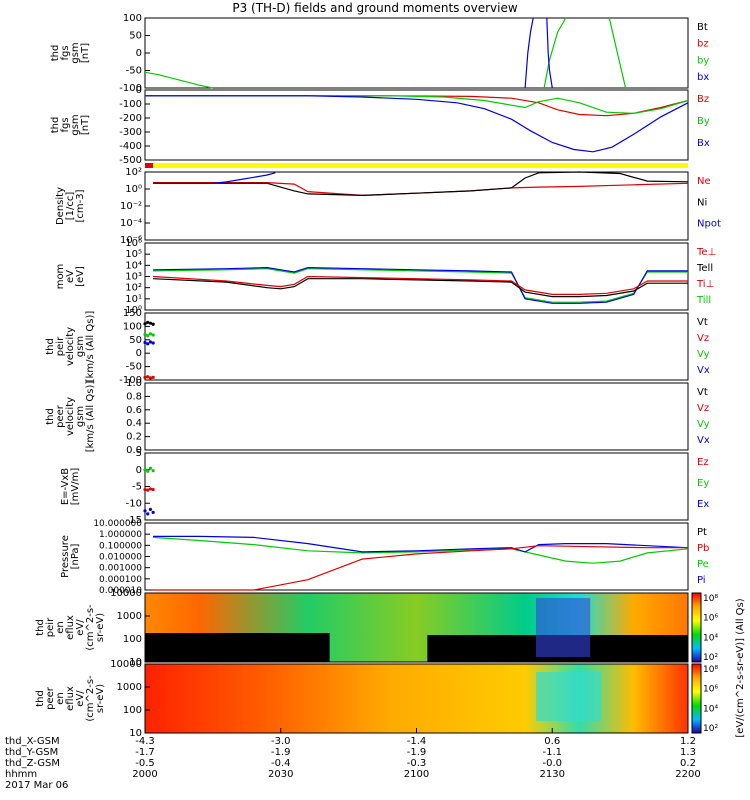 Image resolution: width=750 pixels, height=800 pixels. I want to click on ylabel-line: sr-eV), so click(100, 627).